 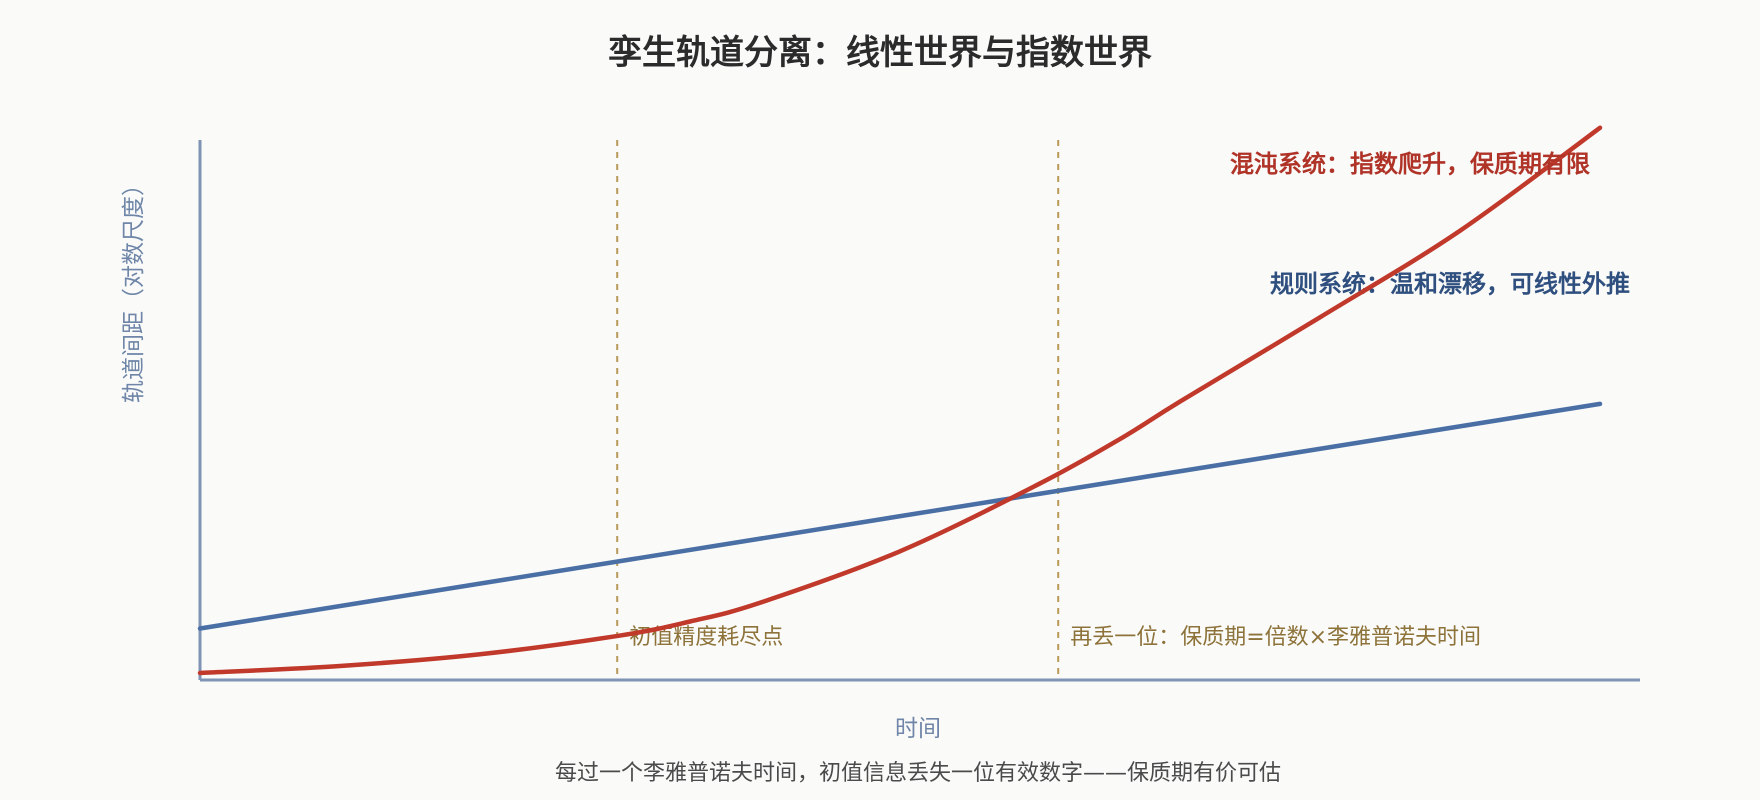 What do you see at coordinates (1410, 164) in the screenshot?
I see `series-label-2: 混沌系统：指数爬升，保质期有限` at bounding box center [1410, 164].